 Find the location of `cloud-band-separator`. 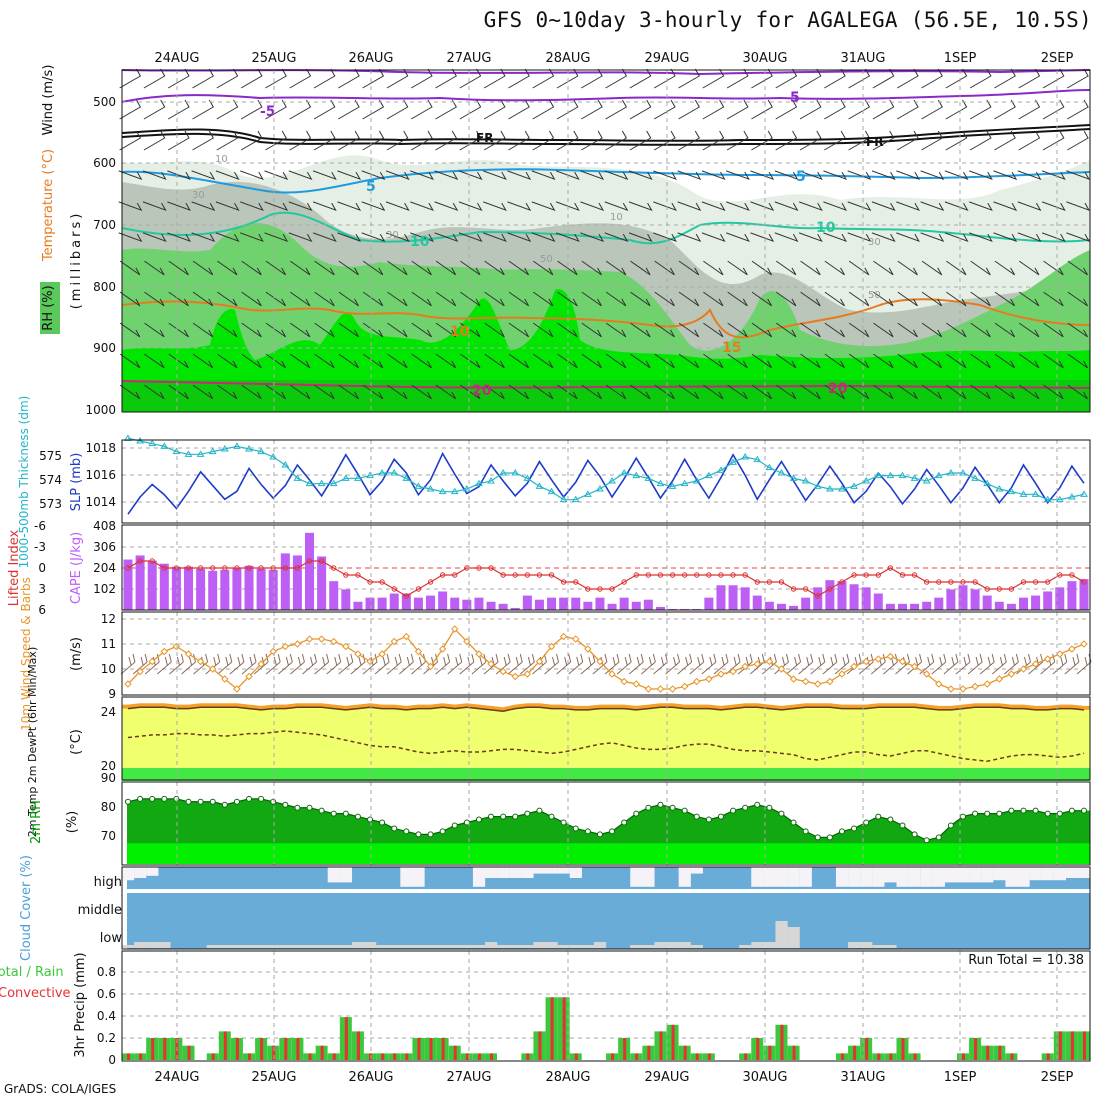

cloud-band-separator is located at coordinates (608, 891).